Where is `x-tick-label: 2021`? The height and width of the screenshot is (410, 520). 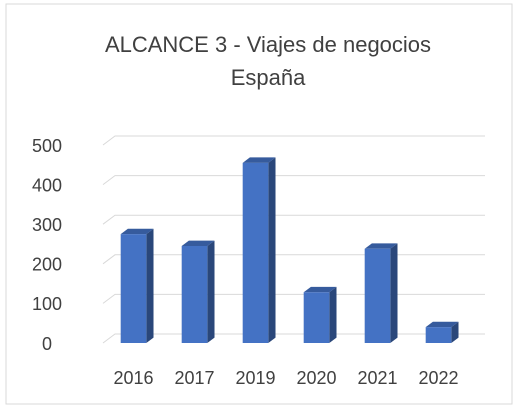 x-tick-label: 2021 is located at coordinates (377, 378).